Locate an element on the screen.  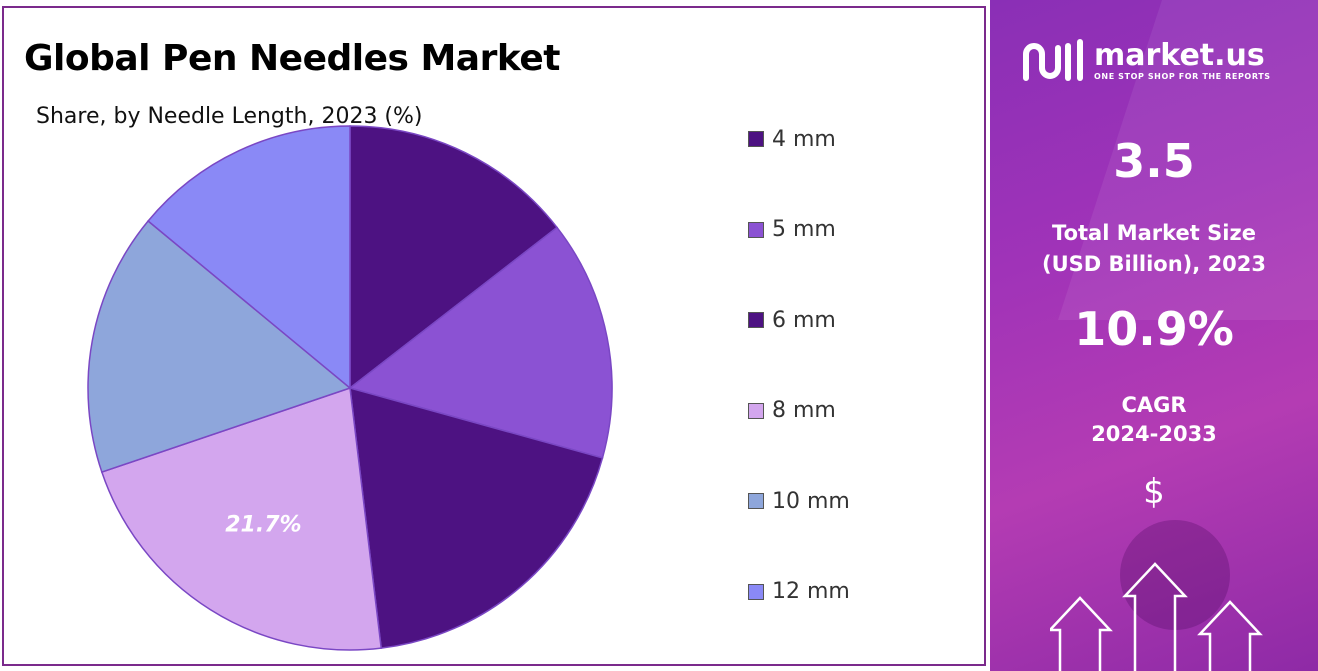
brand-name: market.us is located at coordinates (1179, 55).